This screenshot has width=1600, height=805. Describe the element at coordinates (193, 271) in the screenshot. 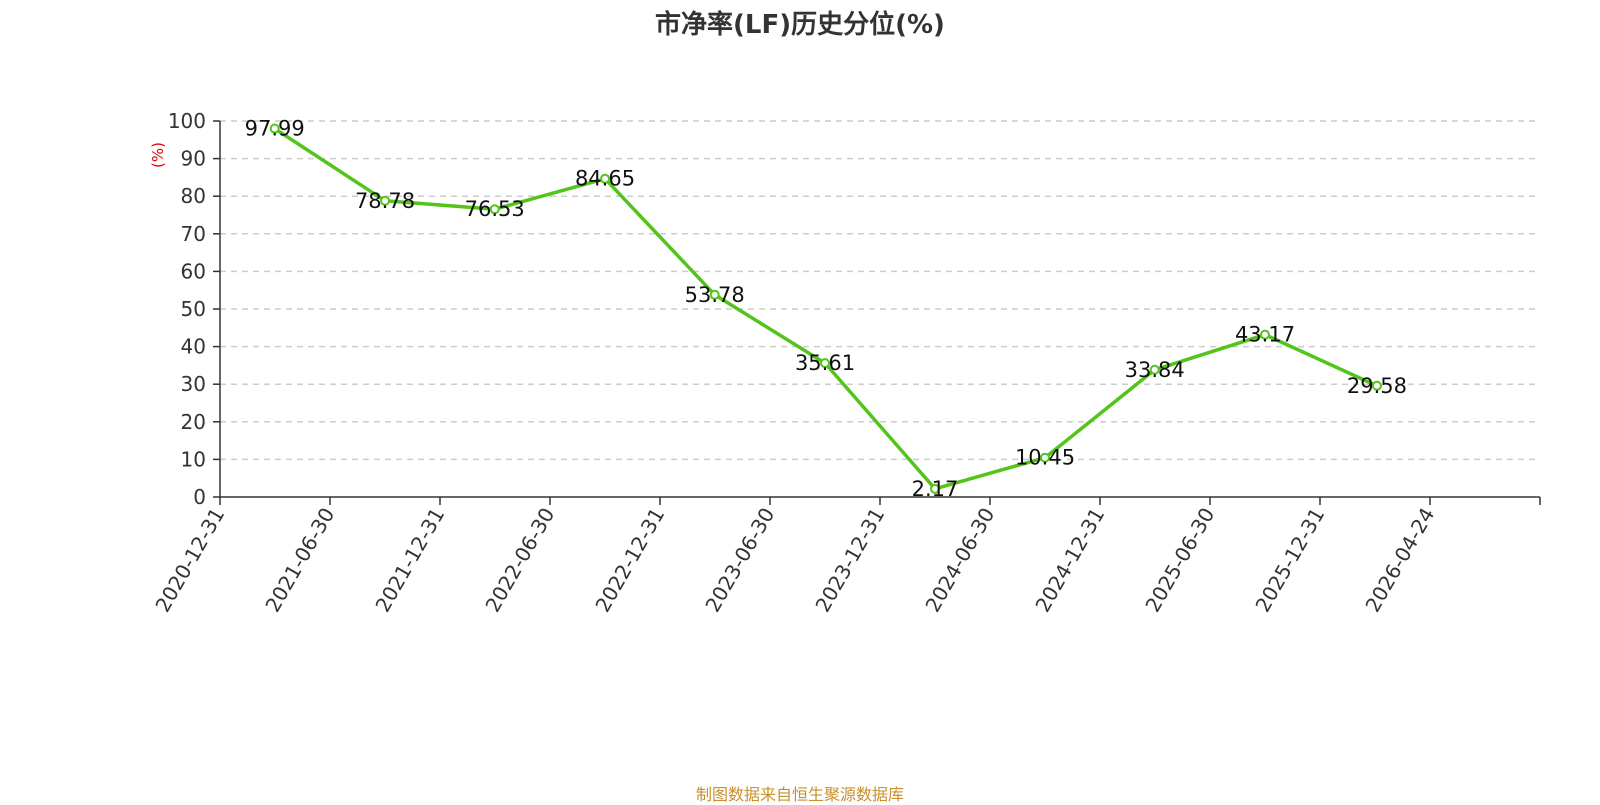

I see `y-tick-label-60: 60` at that location.